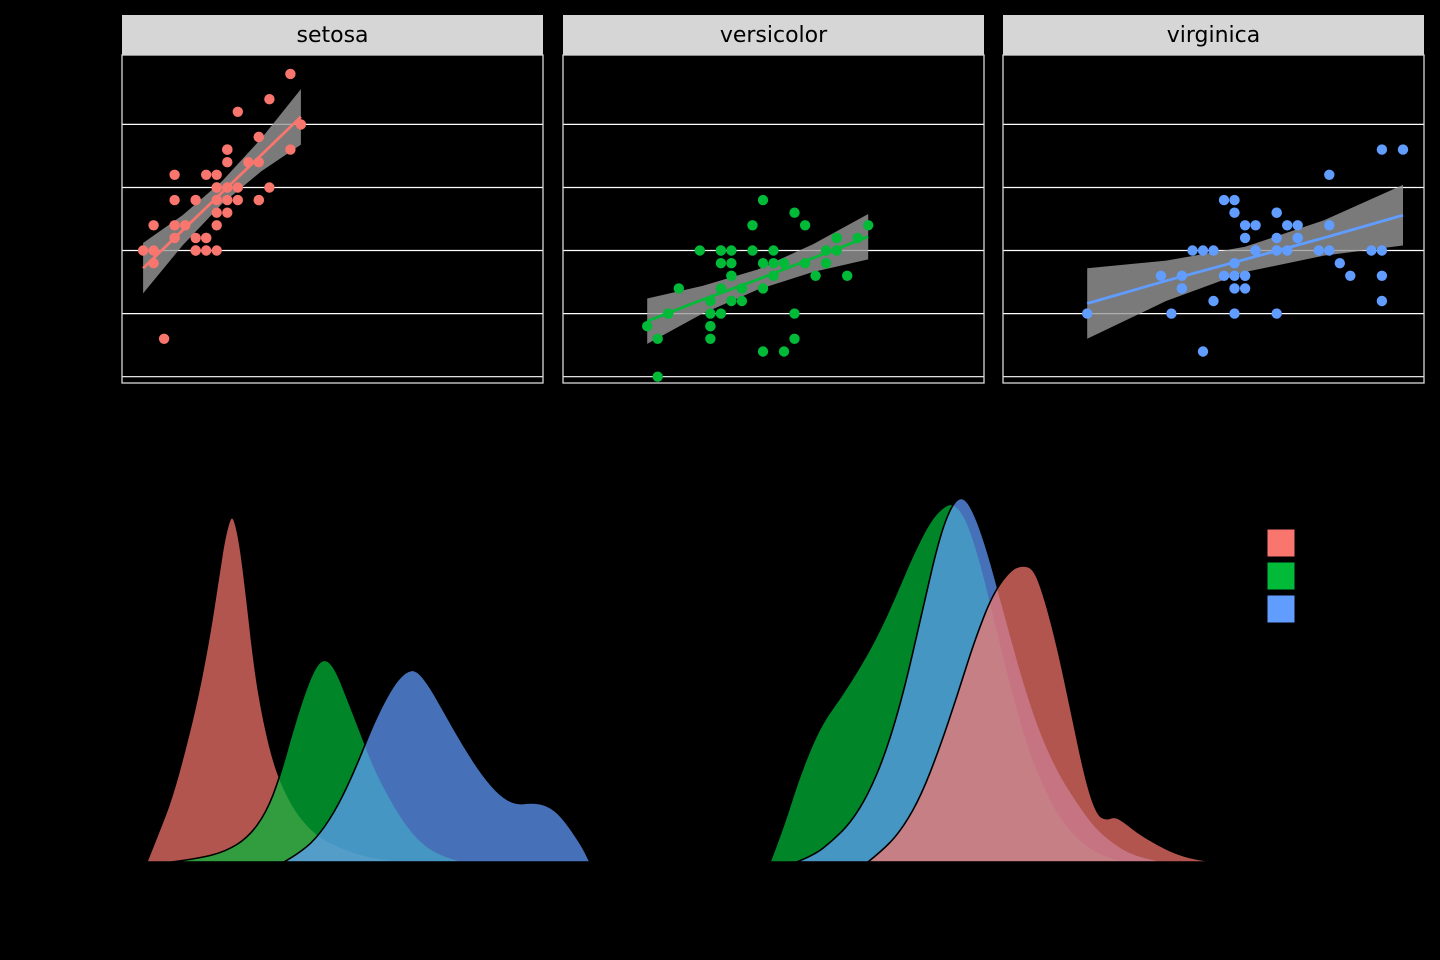  I want to click on scatter-panel-setosa, so click(332, 219).